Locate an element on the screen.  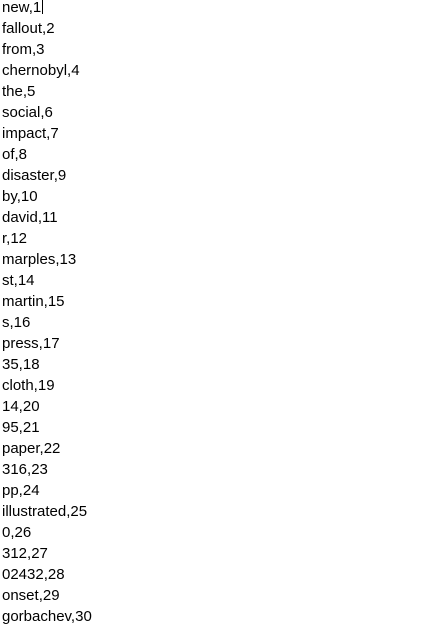
line-text: s,16 is located at coordinates (16, 322).